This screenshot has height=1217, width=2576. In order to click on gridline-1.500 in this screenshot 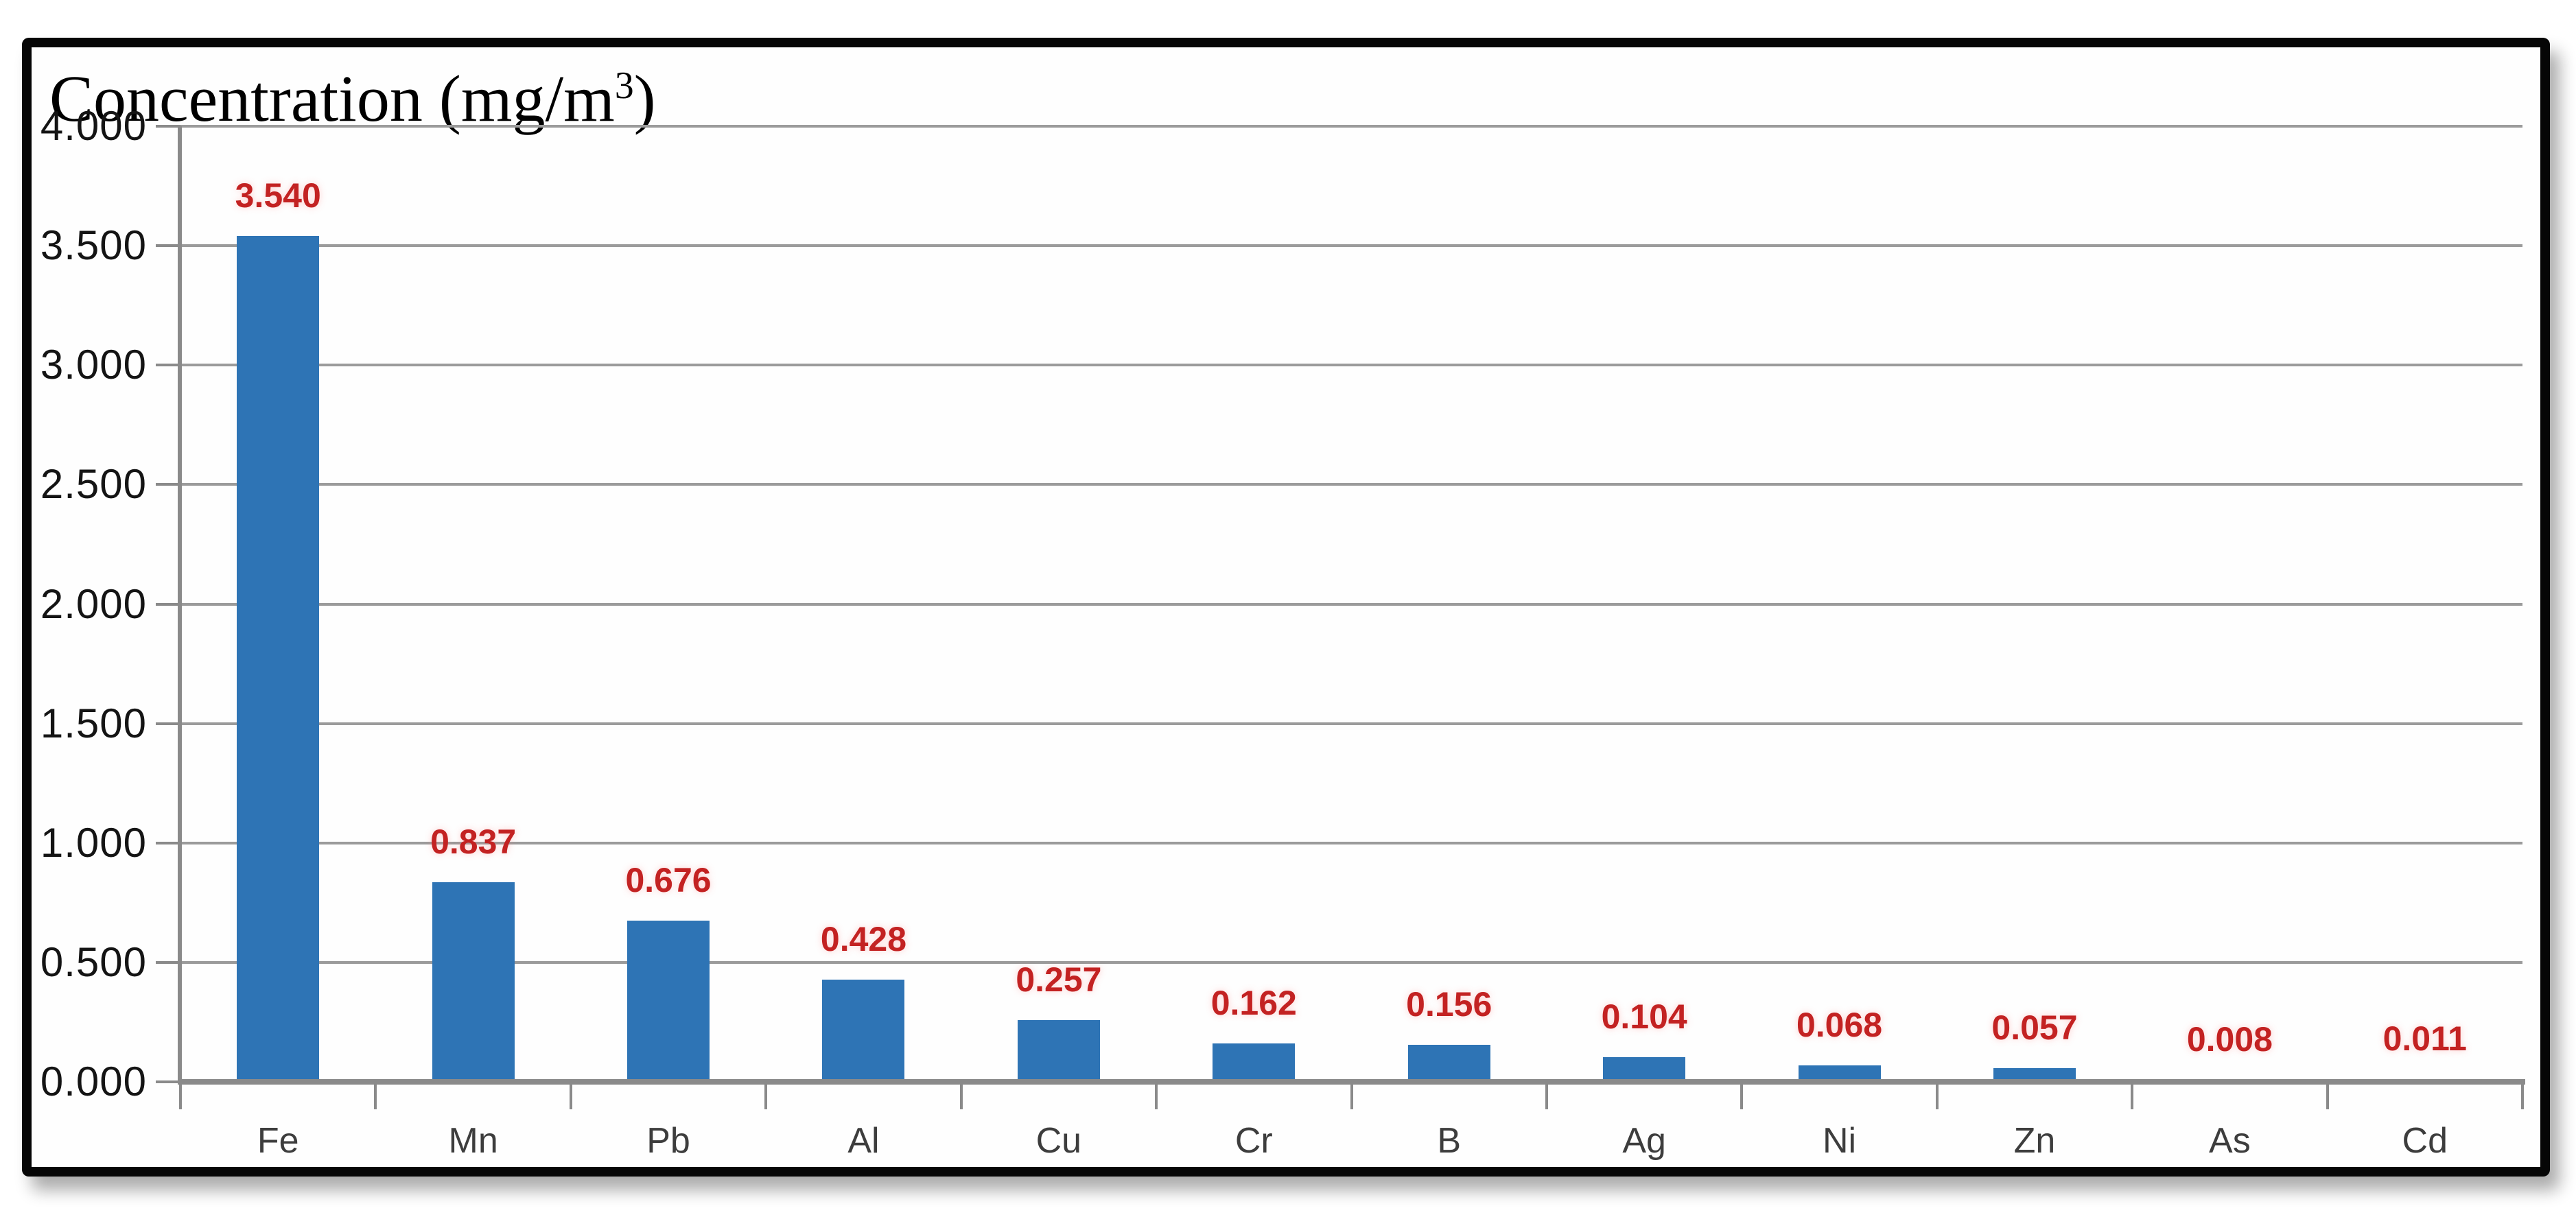, I will do `click(1351, 723)`.